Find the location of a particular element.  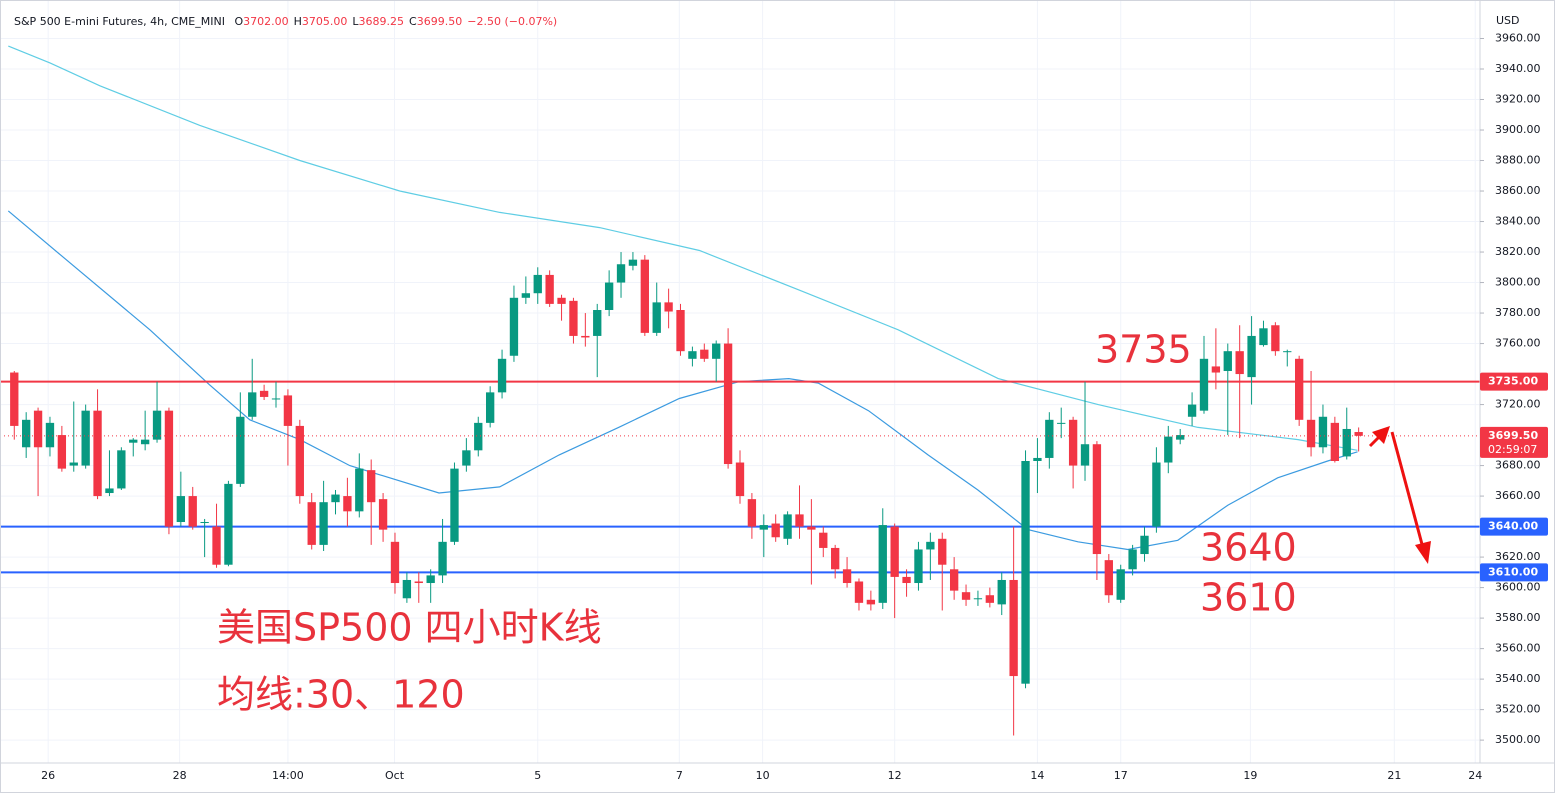

x-tick-label: 12 is located at coordinates (895, 775).